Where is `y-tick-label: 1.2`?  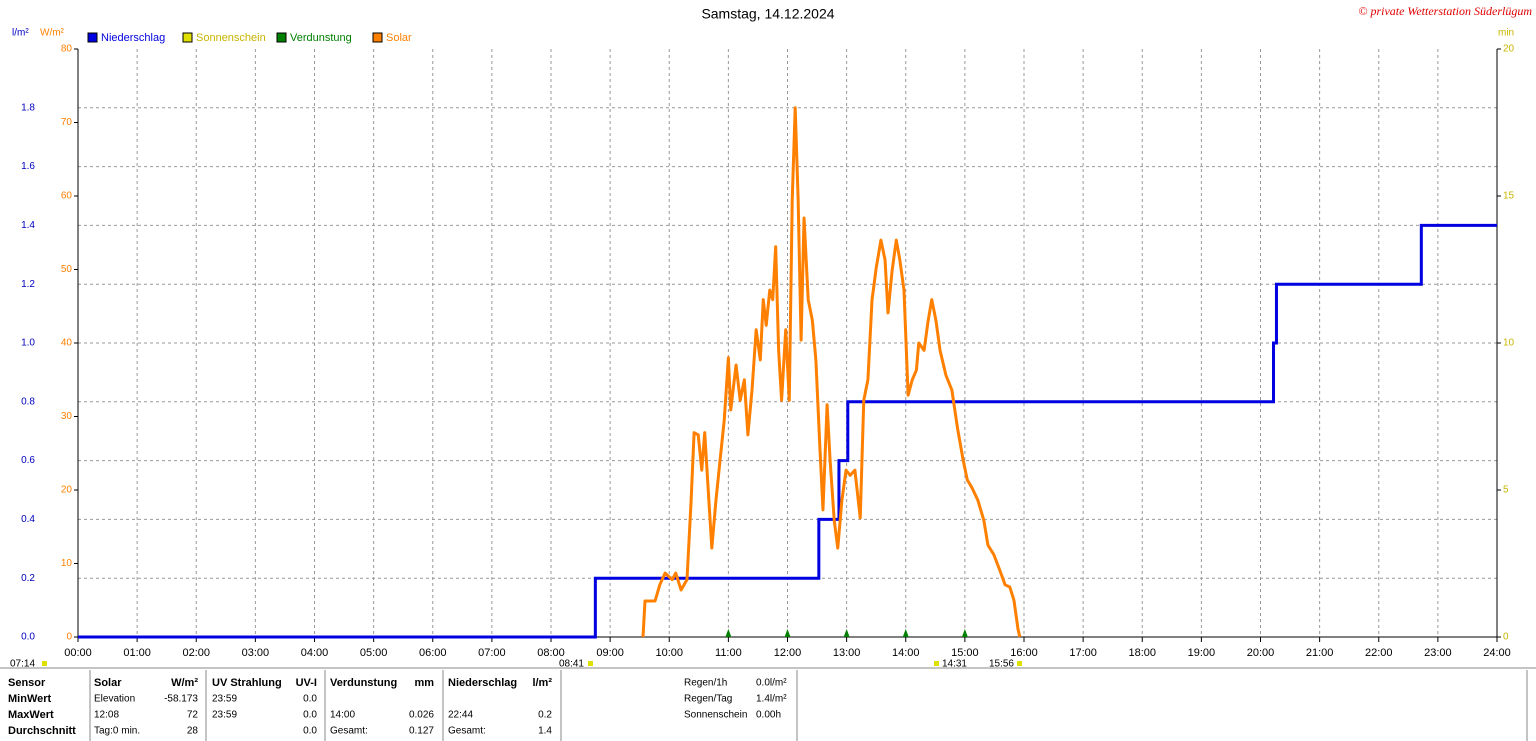 y-tick-label: 1.2 is located at coordinates (28, 284).